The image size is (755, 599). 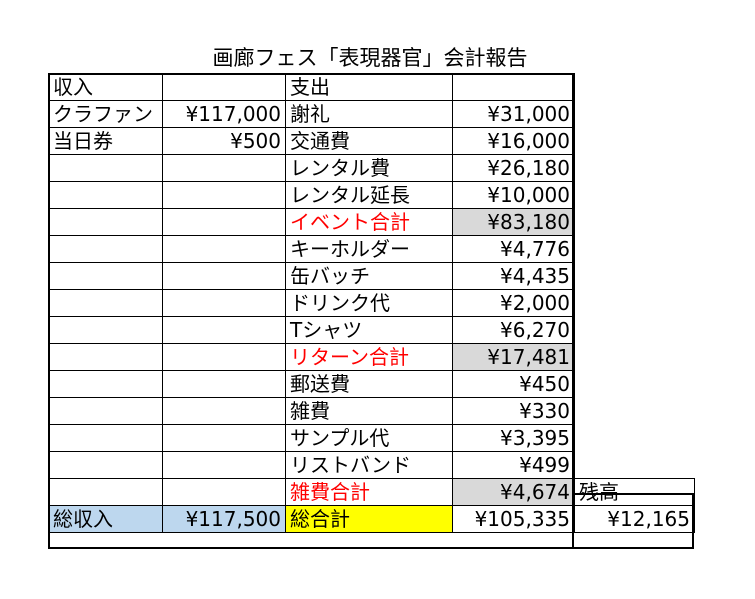 What do you see at coordinates (369, 330) in the screenshot?
I see `expense-label: Tシャツ` at bounding box center [369, 330].